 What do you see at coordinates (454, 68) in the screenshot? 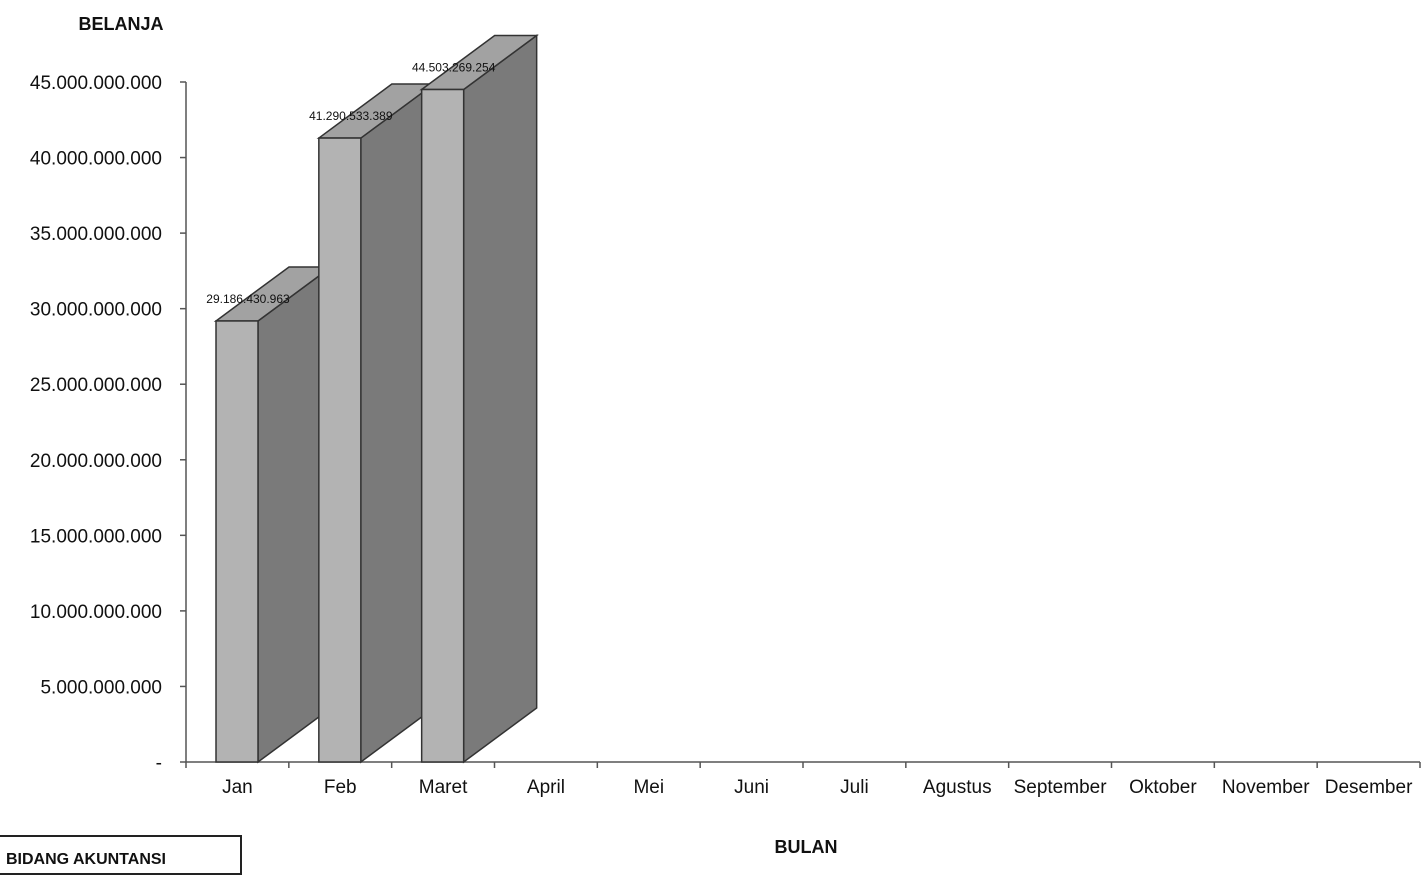
I see `data-label: 44.503.269.254` at bounding box center [454, 68].